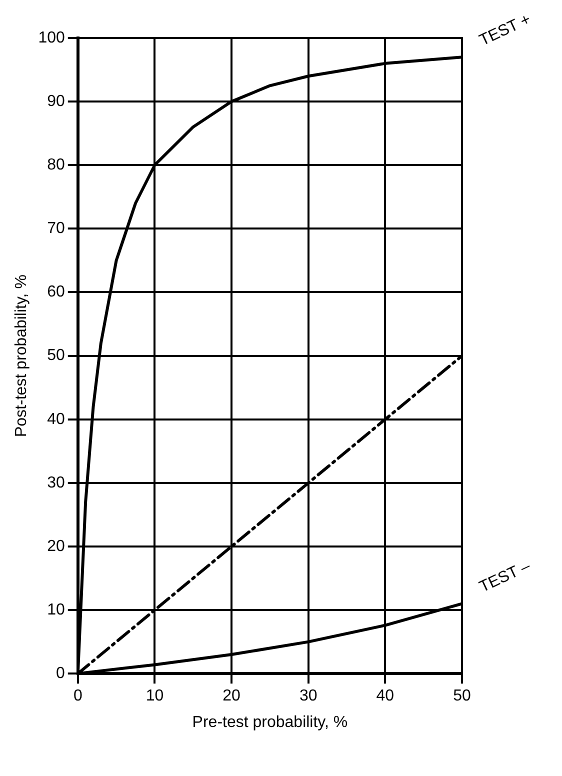 The image size is (562, 776). I want to click on x-tick-label: 20, so click(231, 696).